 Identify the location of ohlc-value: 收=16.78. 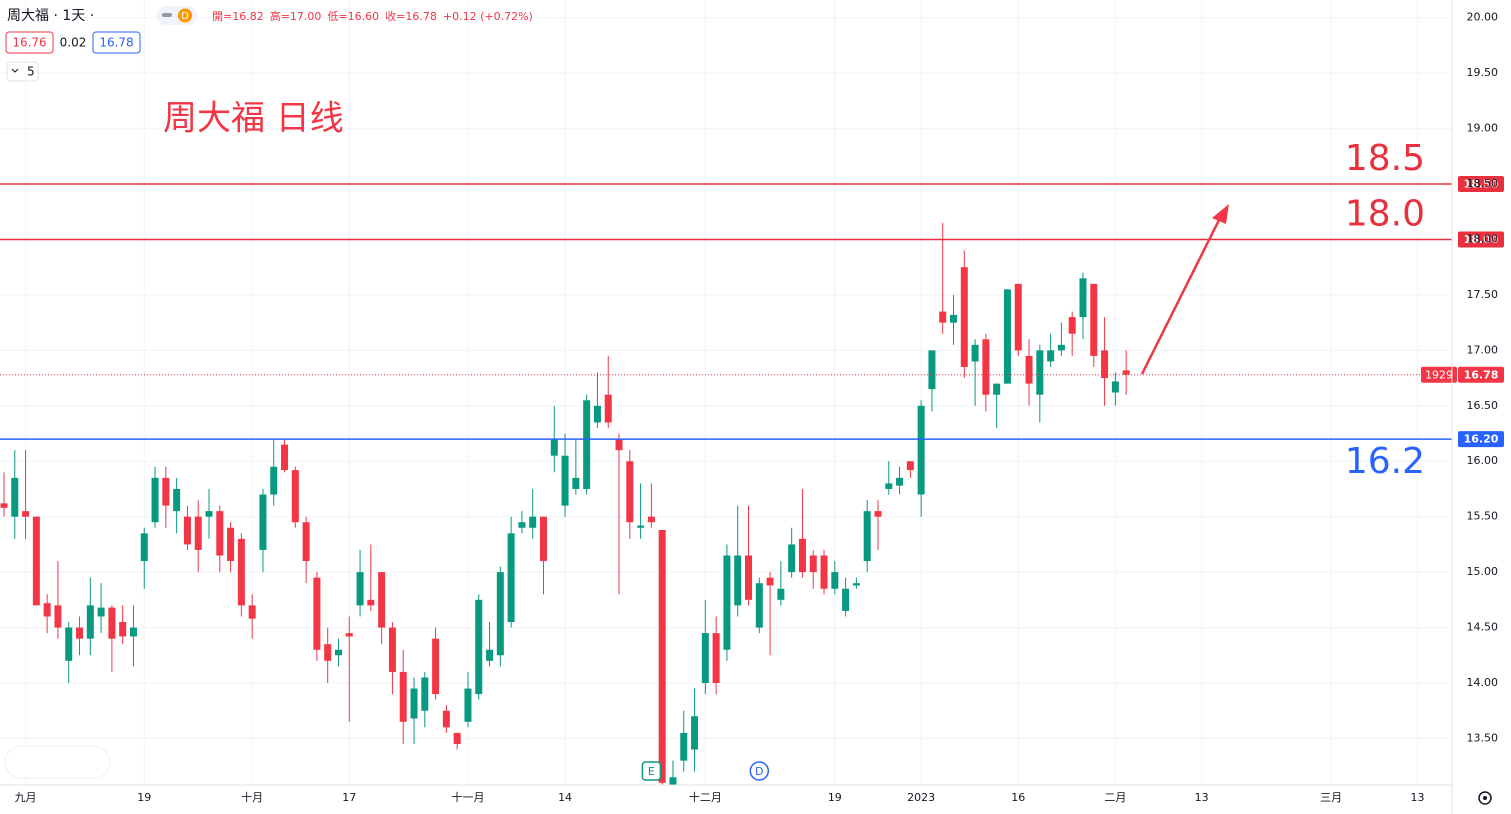
(411, 16).